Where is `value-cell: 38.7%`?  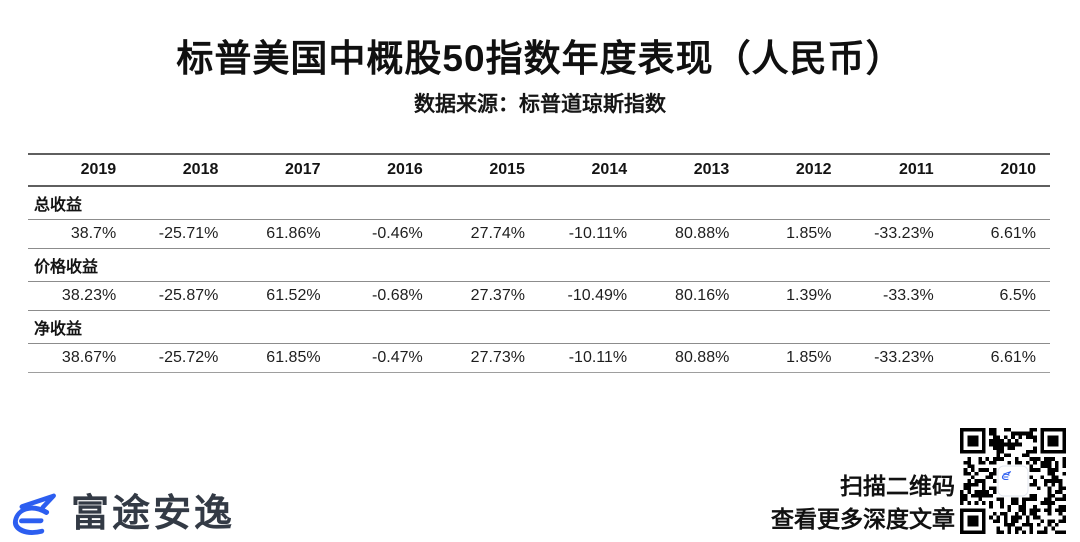
value-cell: 38.7% is located at coordinates (93, 233).